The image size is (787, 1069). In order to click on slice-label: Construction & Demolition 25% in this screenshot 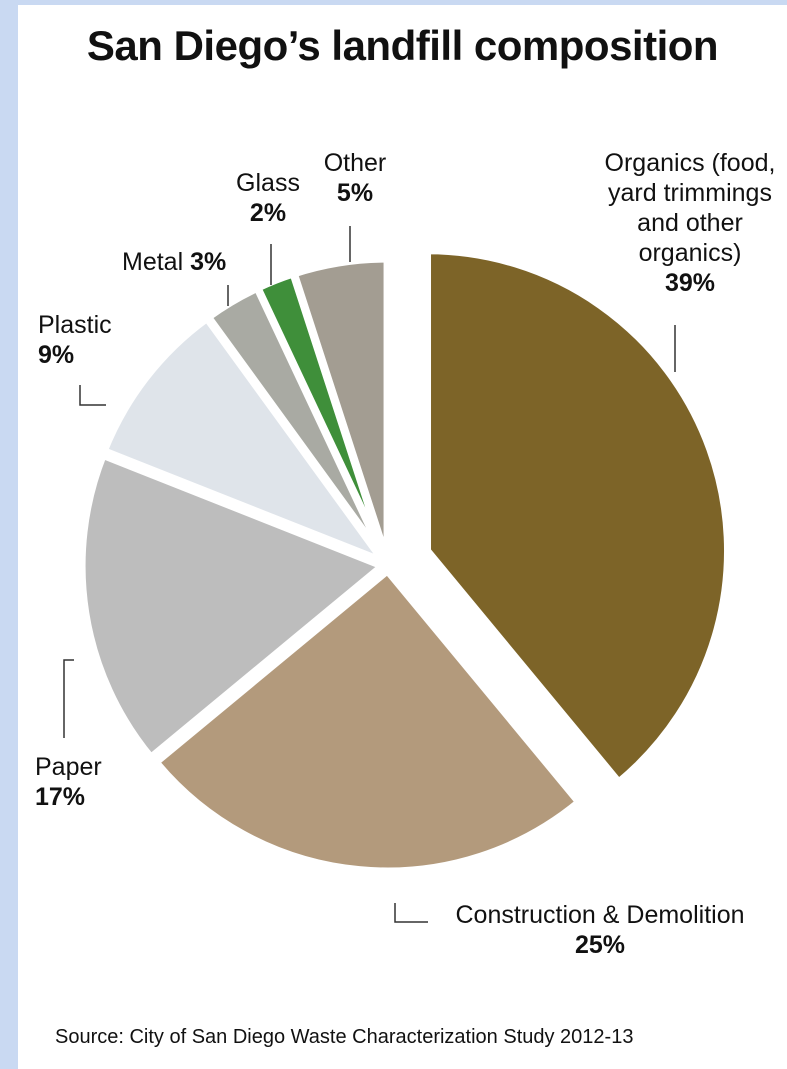, I will do `click(600, 930)`.